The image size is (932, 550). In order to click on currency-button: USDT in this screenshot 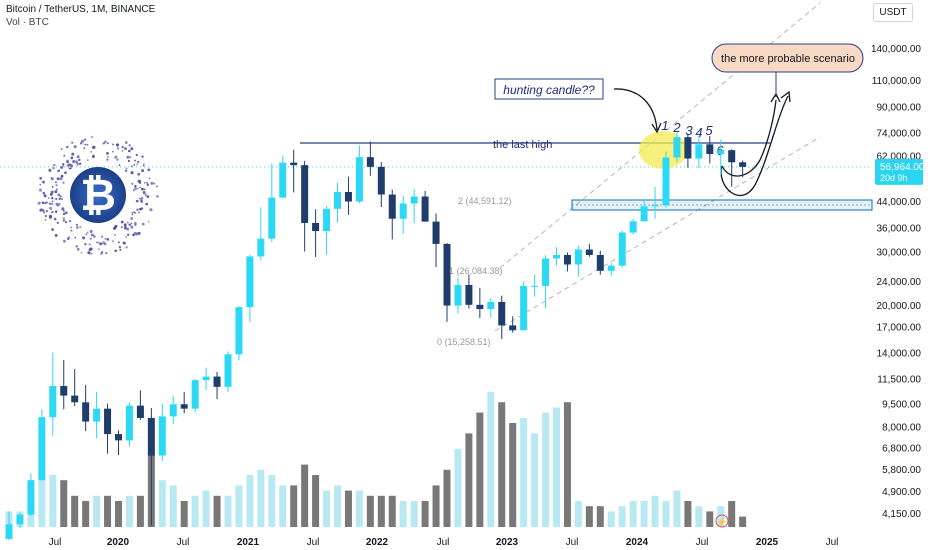, I will do `click(893, 12)`.